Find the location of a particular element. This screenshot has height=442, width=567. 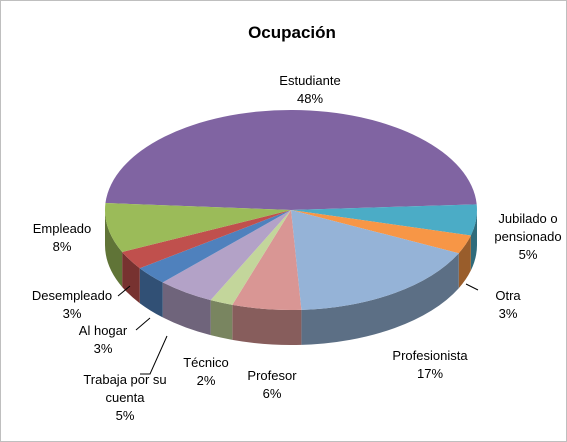

value-label: 6% is located at coordinates (272, 393).